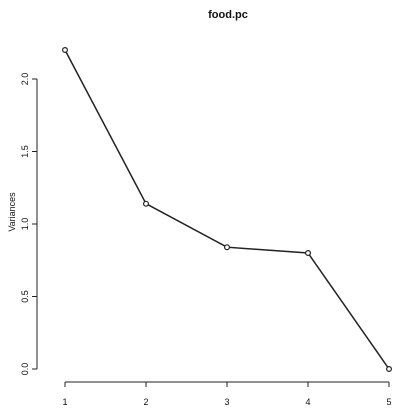  Describe the element at coordinates (25, 296) in the screenshot. I see `y-tick-label: 0.5` at that location.